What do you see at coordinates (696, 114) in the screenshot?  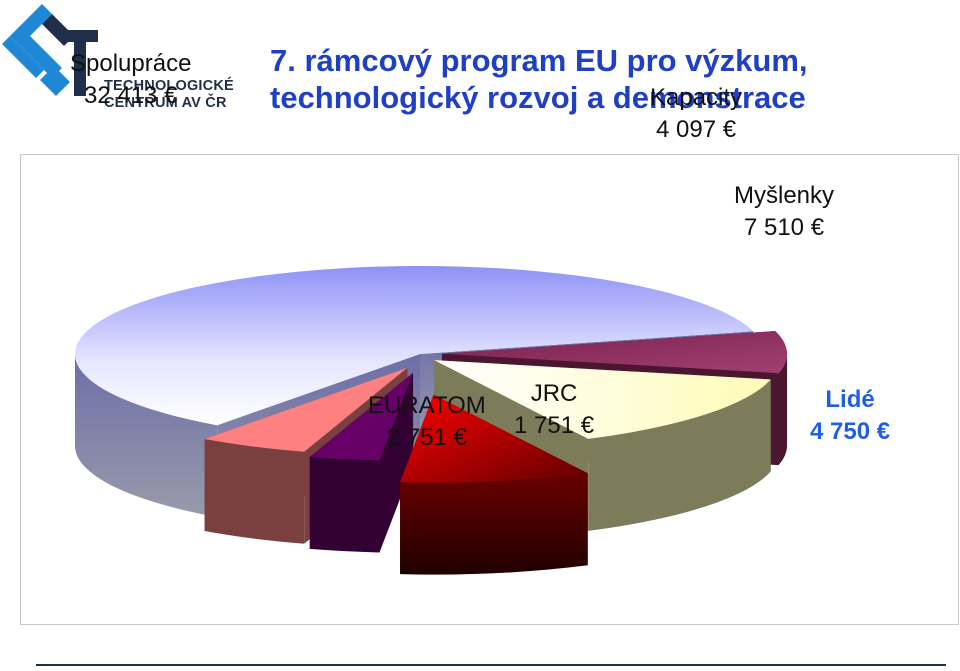 I see `label-kapacity: Kapacity 4 097 €` at bounding box center [696, 114].